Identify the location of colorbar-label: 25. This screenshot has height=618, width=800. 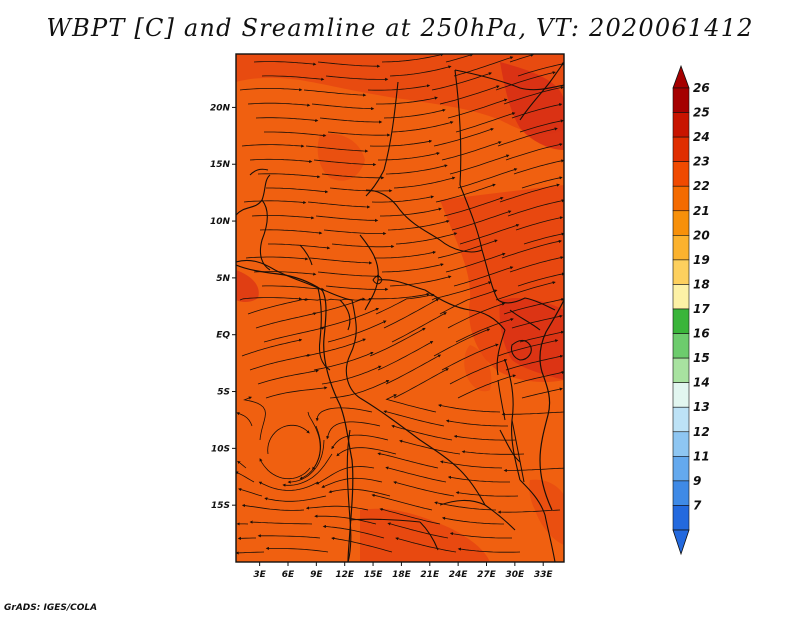
(701, 113).